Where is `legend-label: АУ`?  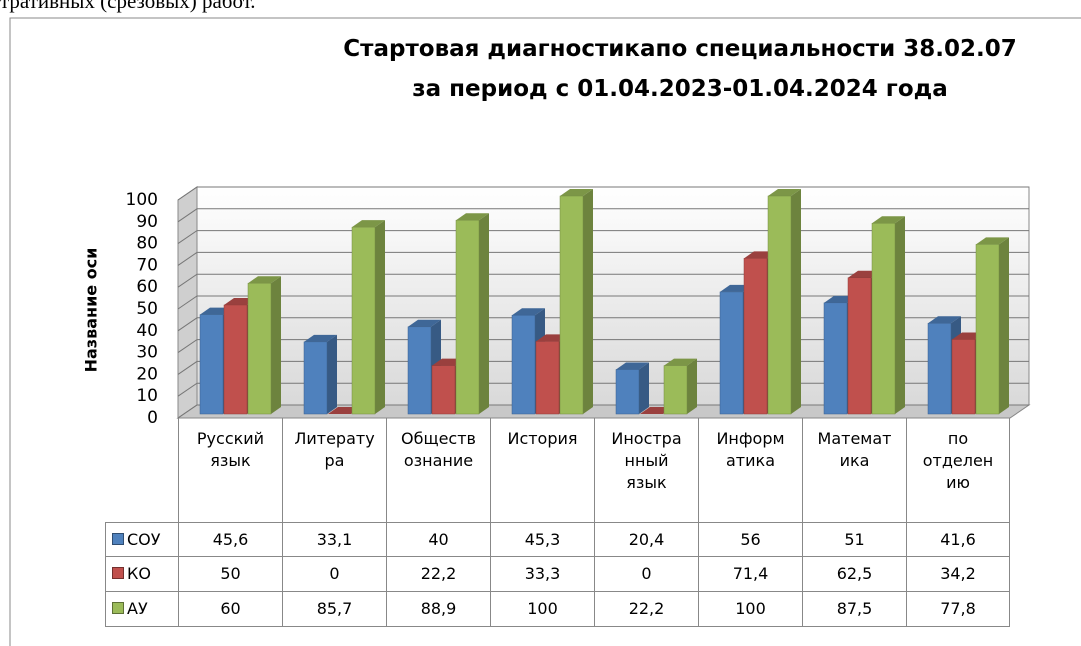
legend-label: АУ is located at coordinates (137, 608).